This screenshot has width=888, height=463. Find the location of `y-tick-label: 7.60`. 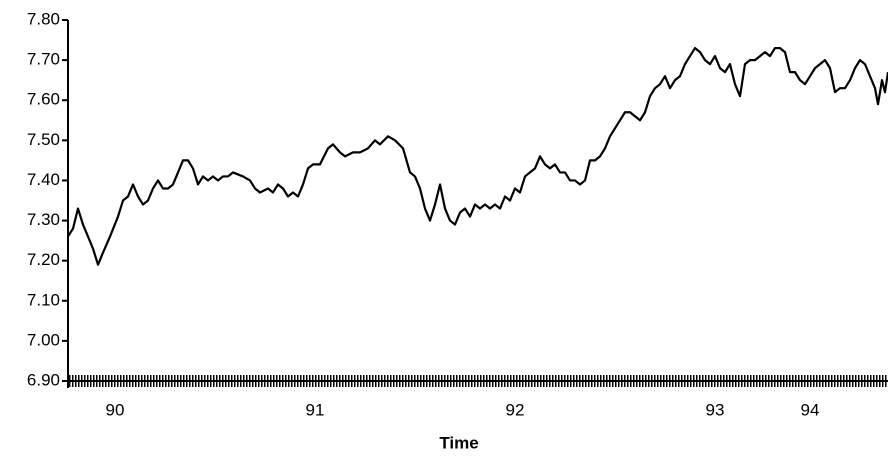

y-tick-label: 7.60 is located at coordinates (43, 99).